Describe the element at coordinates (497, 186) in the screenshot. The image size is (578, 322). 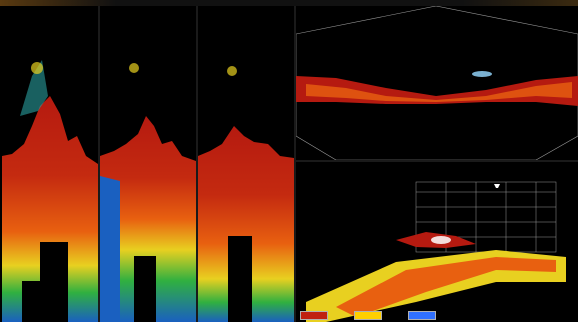
I see `boat-icon` at that location.